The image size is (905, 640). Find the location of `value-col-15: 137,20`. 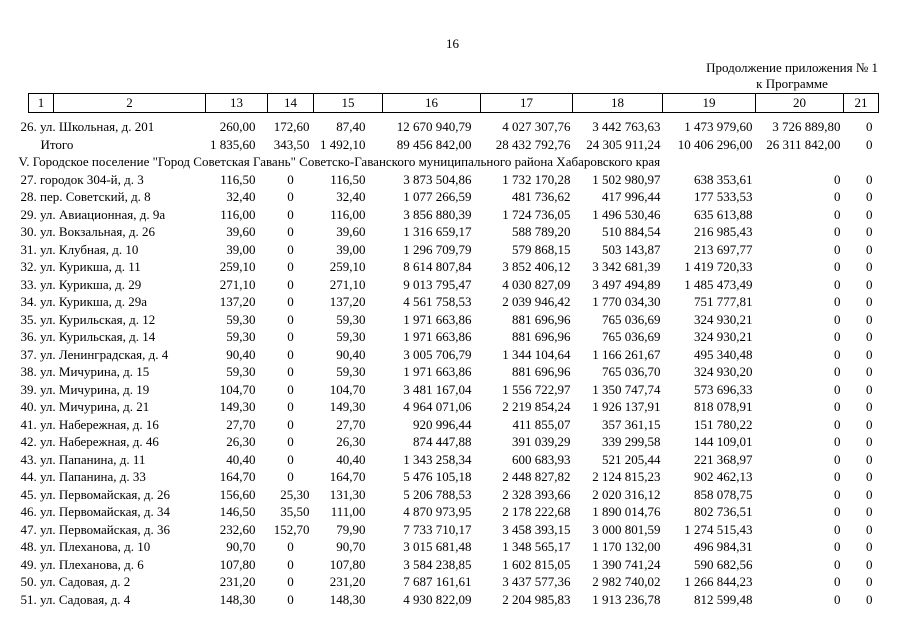

value-col-15: 137,20 is located at coordinates (347, 301).